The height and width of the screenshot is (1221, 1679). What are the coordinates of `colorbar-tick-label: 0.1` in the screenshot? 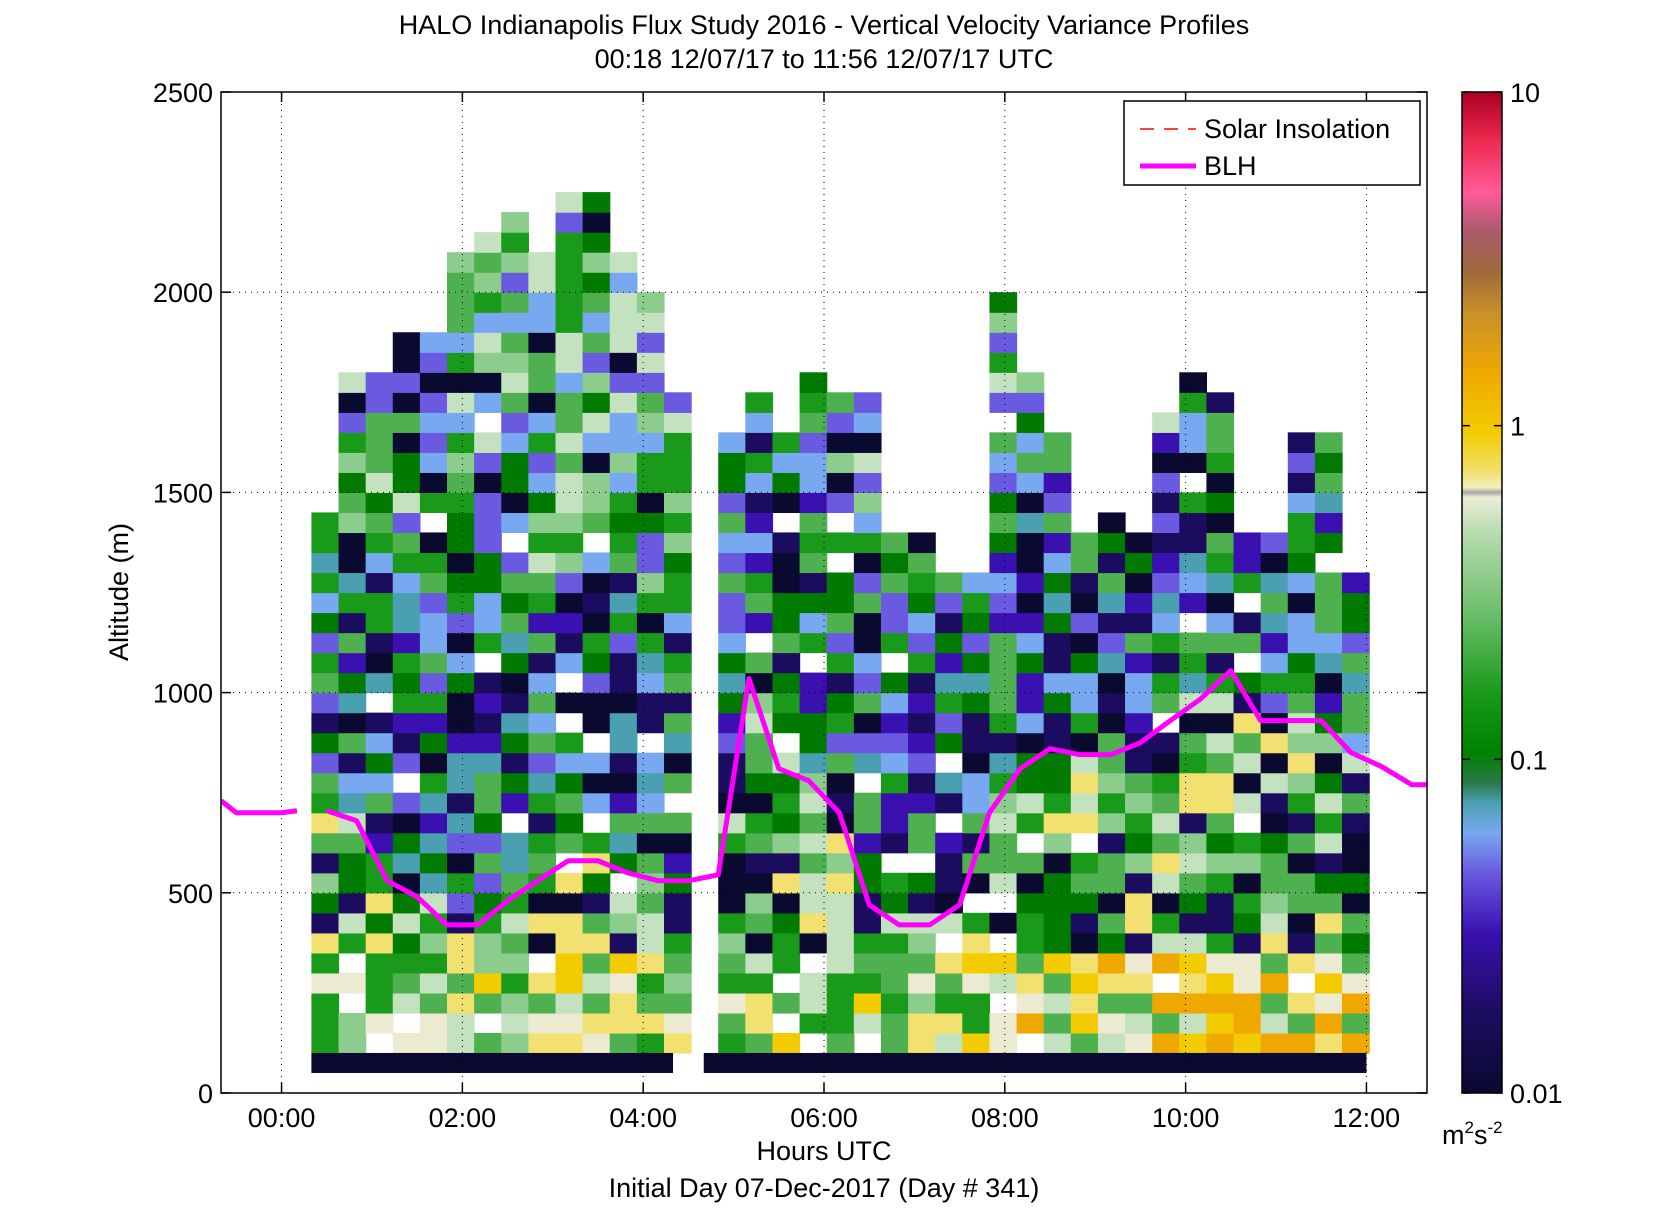 It's located at (1529, 760).